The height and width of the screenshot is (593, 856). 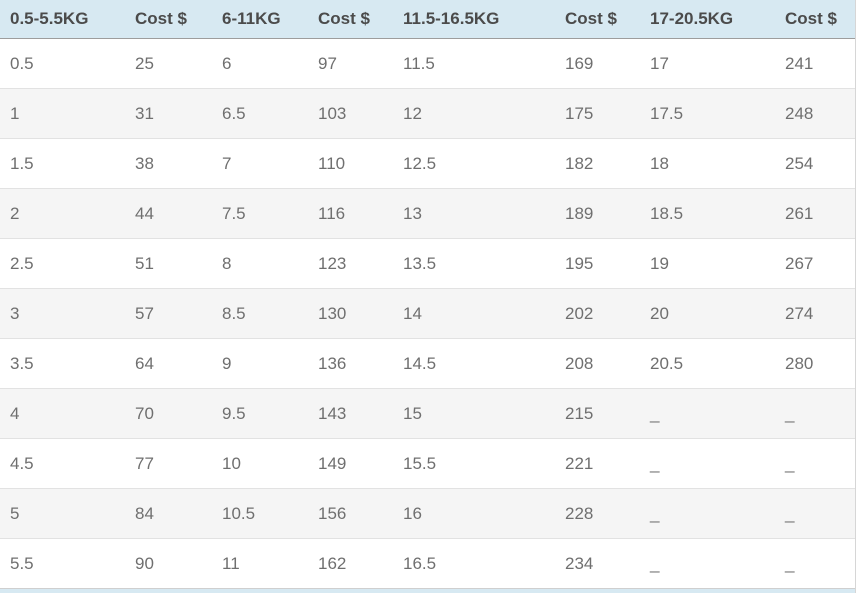 What do you see at coordinates (260, 513) in the screenshot?
I see `cell: 10.5` at bounding box center [260, 513].